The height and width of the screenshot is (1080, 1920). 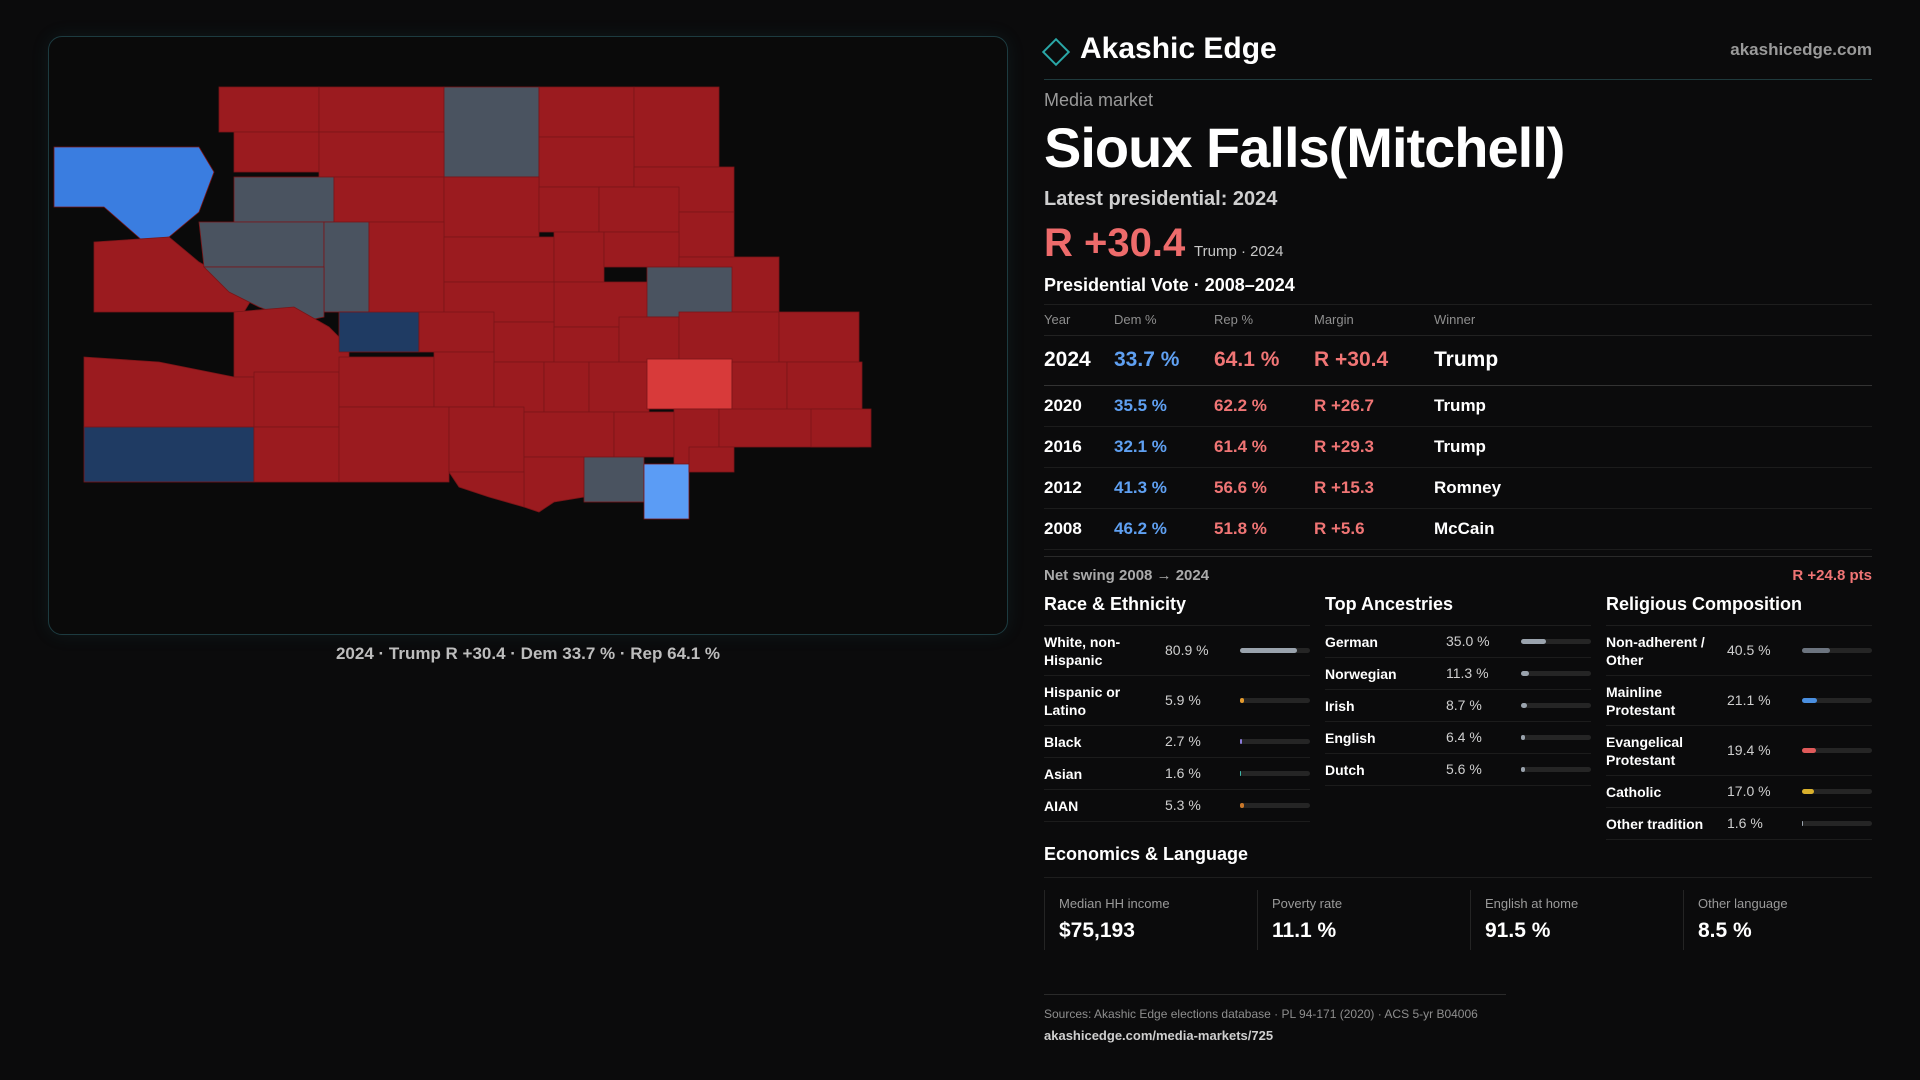 I want to click on religion-title: Religious Composition, so click(x=1739, y=610).